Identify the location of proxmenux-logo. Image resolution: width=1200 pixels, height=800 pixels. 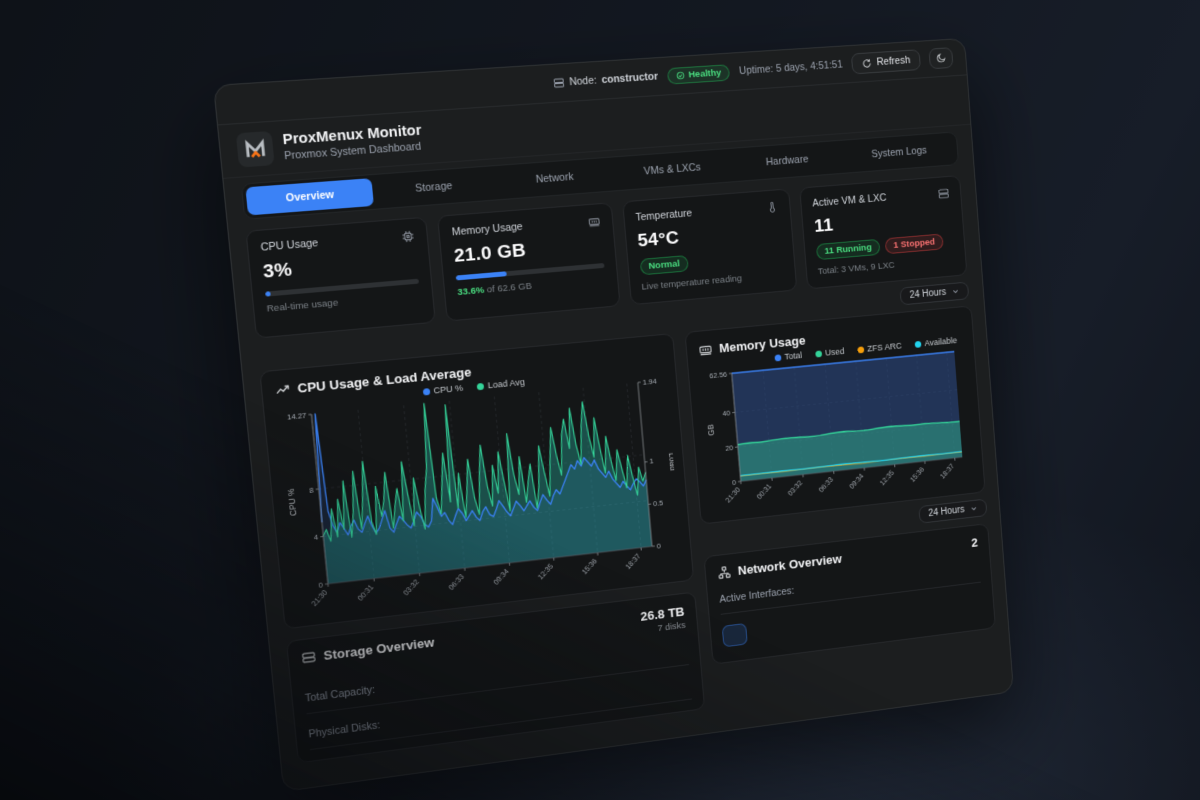
(255, 149).